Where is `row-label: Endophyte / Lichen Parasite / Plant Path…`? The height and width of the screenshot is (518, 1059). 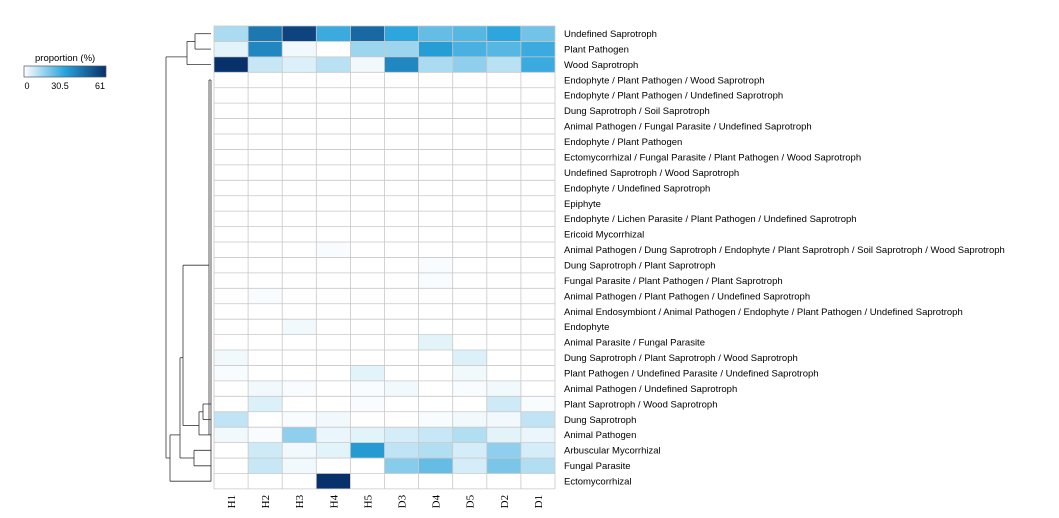 row-label: Endophyte / Lichen Parasite / Plant Path… is located at coordinates (710, 219).